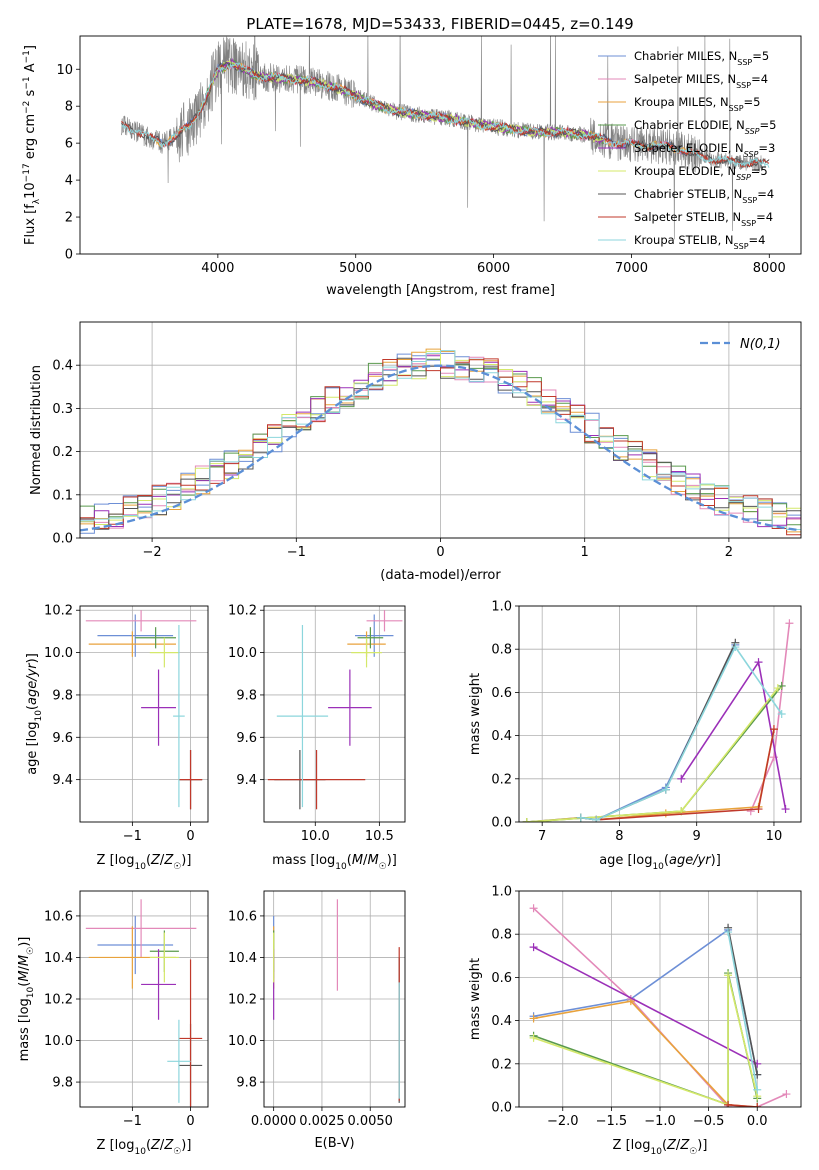 The height and width of the screenshot is (1170, 819). Describe the element at coordinates (493, 268) in the screenshot. I see `x-tick-label: 6000` at that location.